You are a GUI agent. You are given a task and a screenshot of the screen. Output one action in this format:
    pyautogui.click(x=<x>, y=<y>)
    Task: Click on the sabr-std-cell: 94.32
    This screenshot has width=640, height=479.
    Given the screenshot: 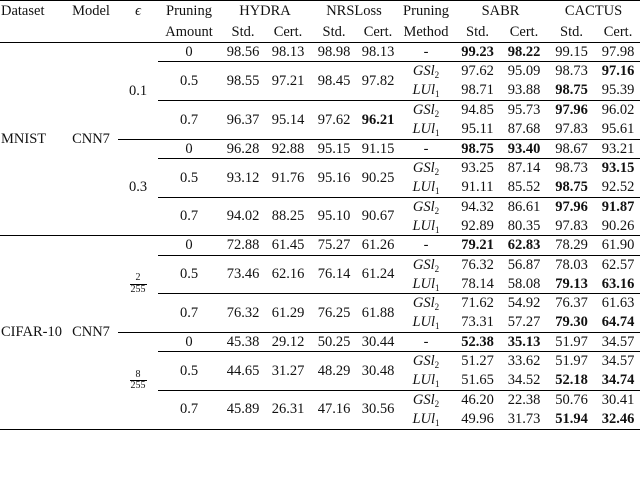 What is the action you would take?
    pyautogui.click(x=477, y=206)
    